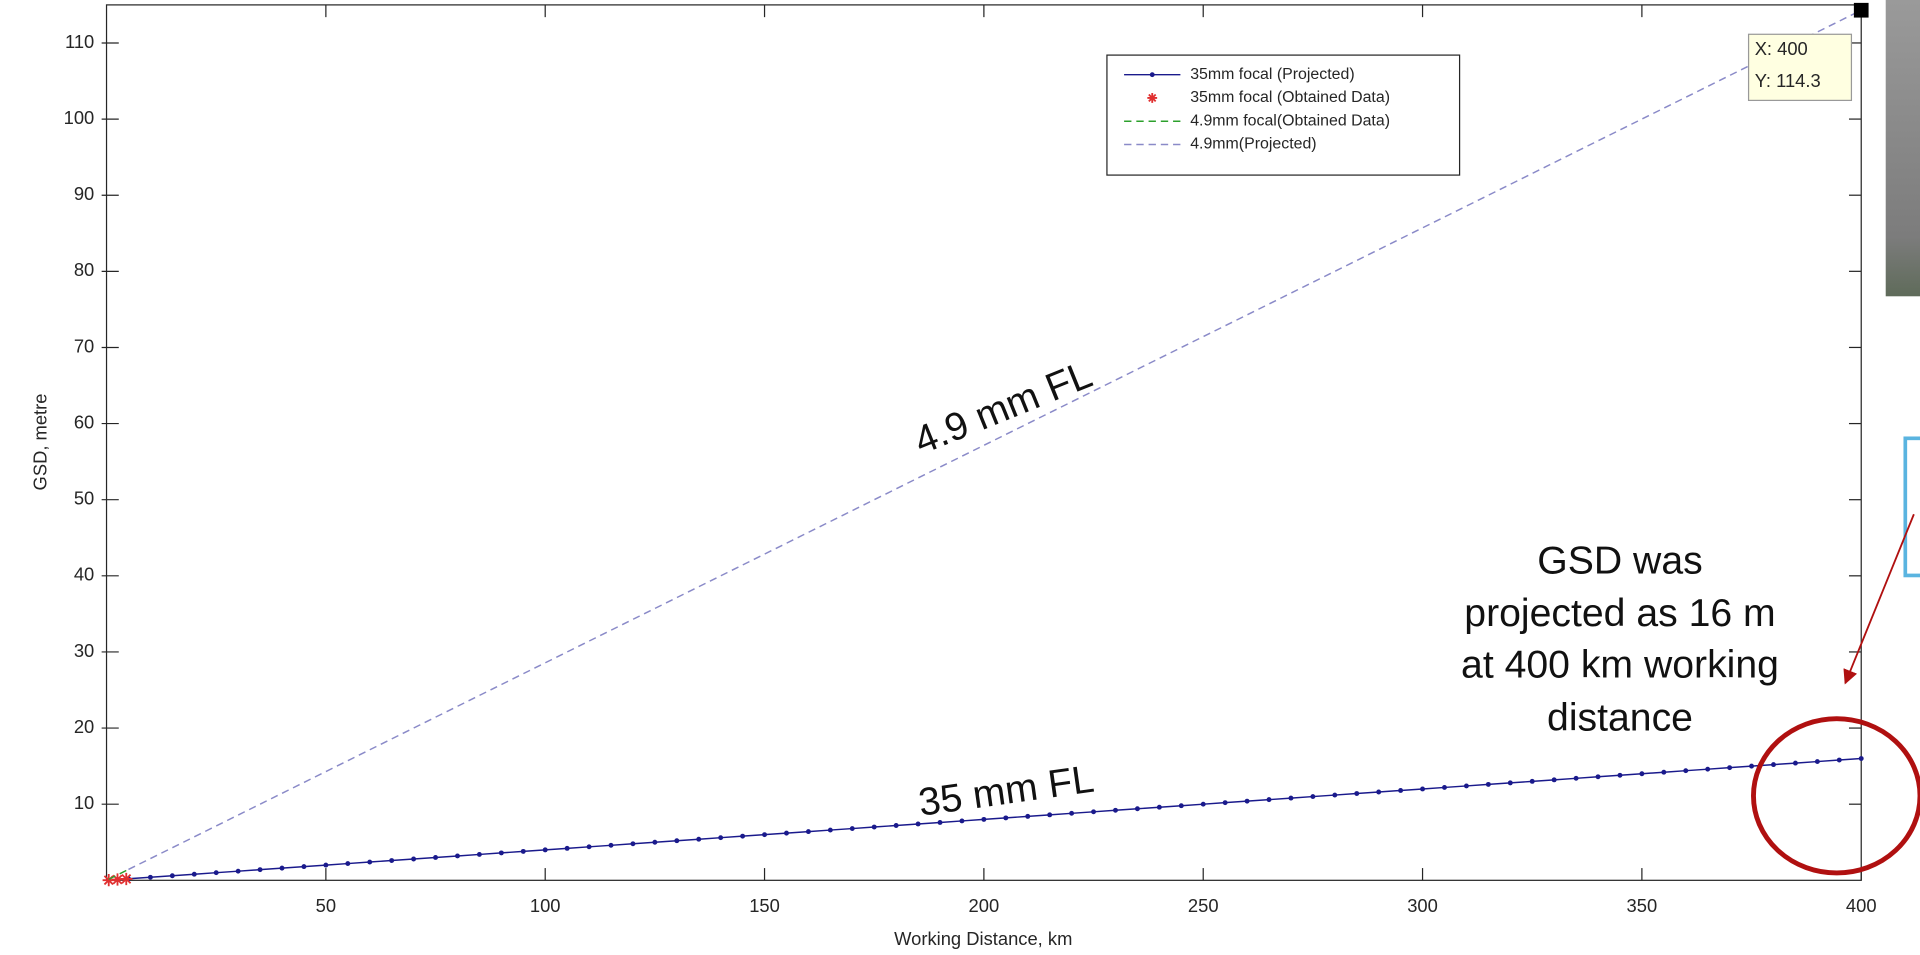 This screenshot has width=1920, height=955. What do you see at coordinates (84, 193) in the screenshot?
I see `y-tick-label: 90` at bounding box center [84, 193].